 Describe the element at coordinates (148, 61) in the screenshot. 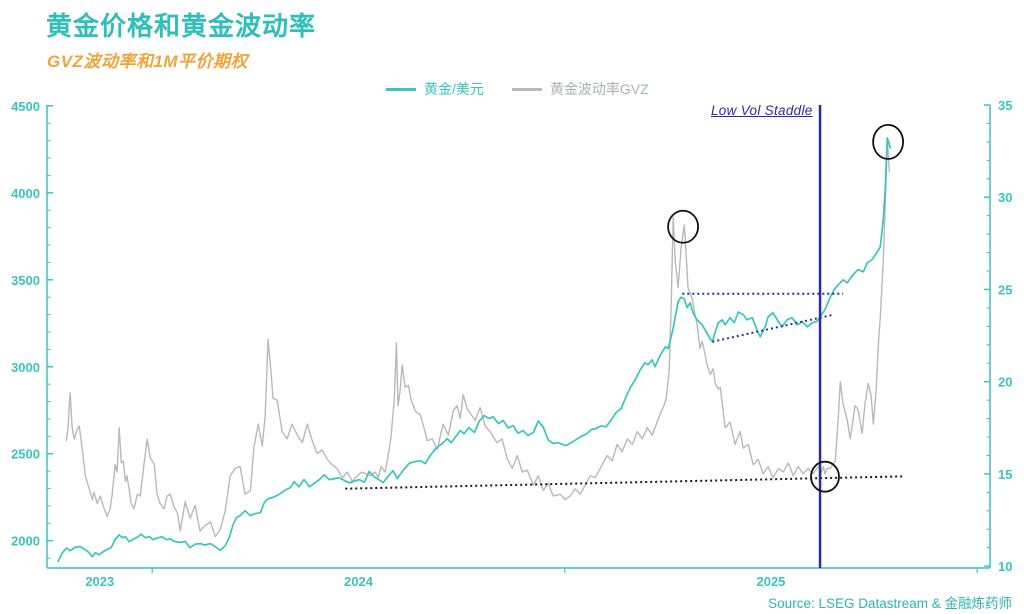

I see `page-subtitle: GVZ波动率和1M平价期权` at that location.